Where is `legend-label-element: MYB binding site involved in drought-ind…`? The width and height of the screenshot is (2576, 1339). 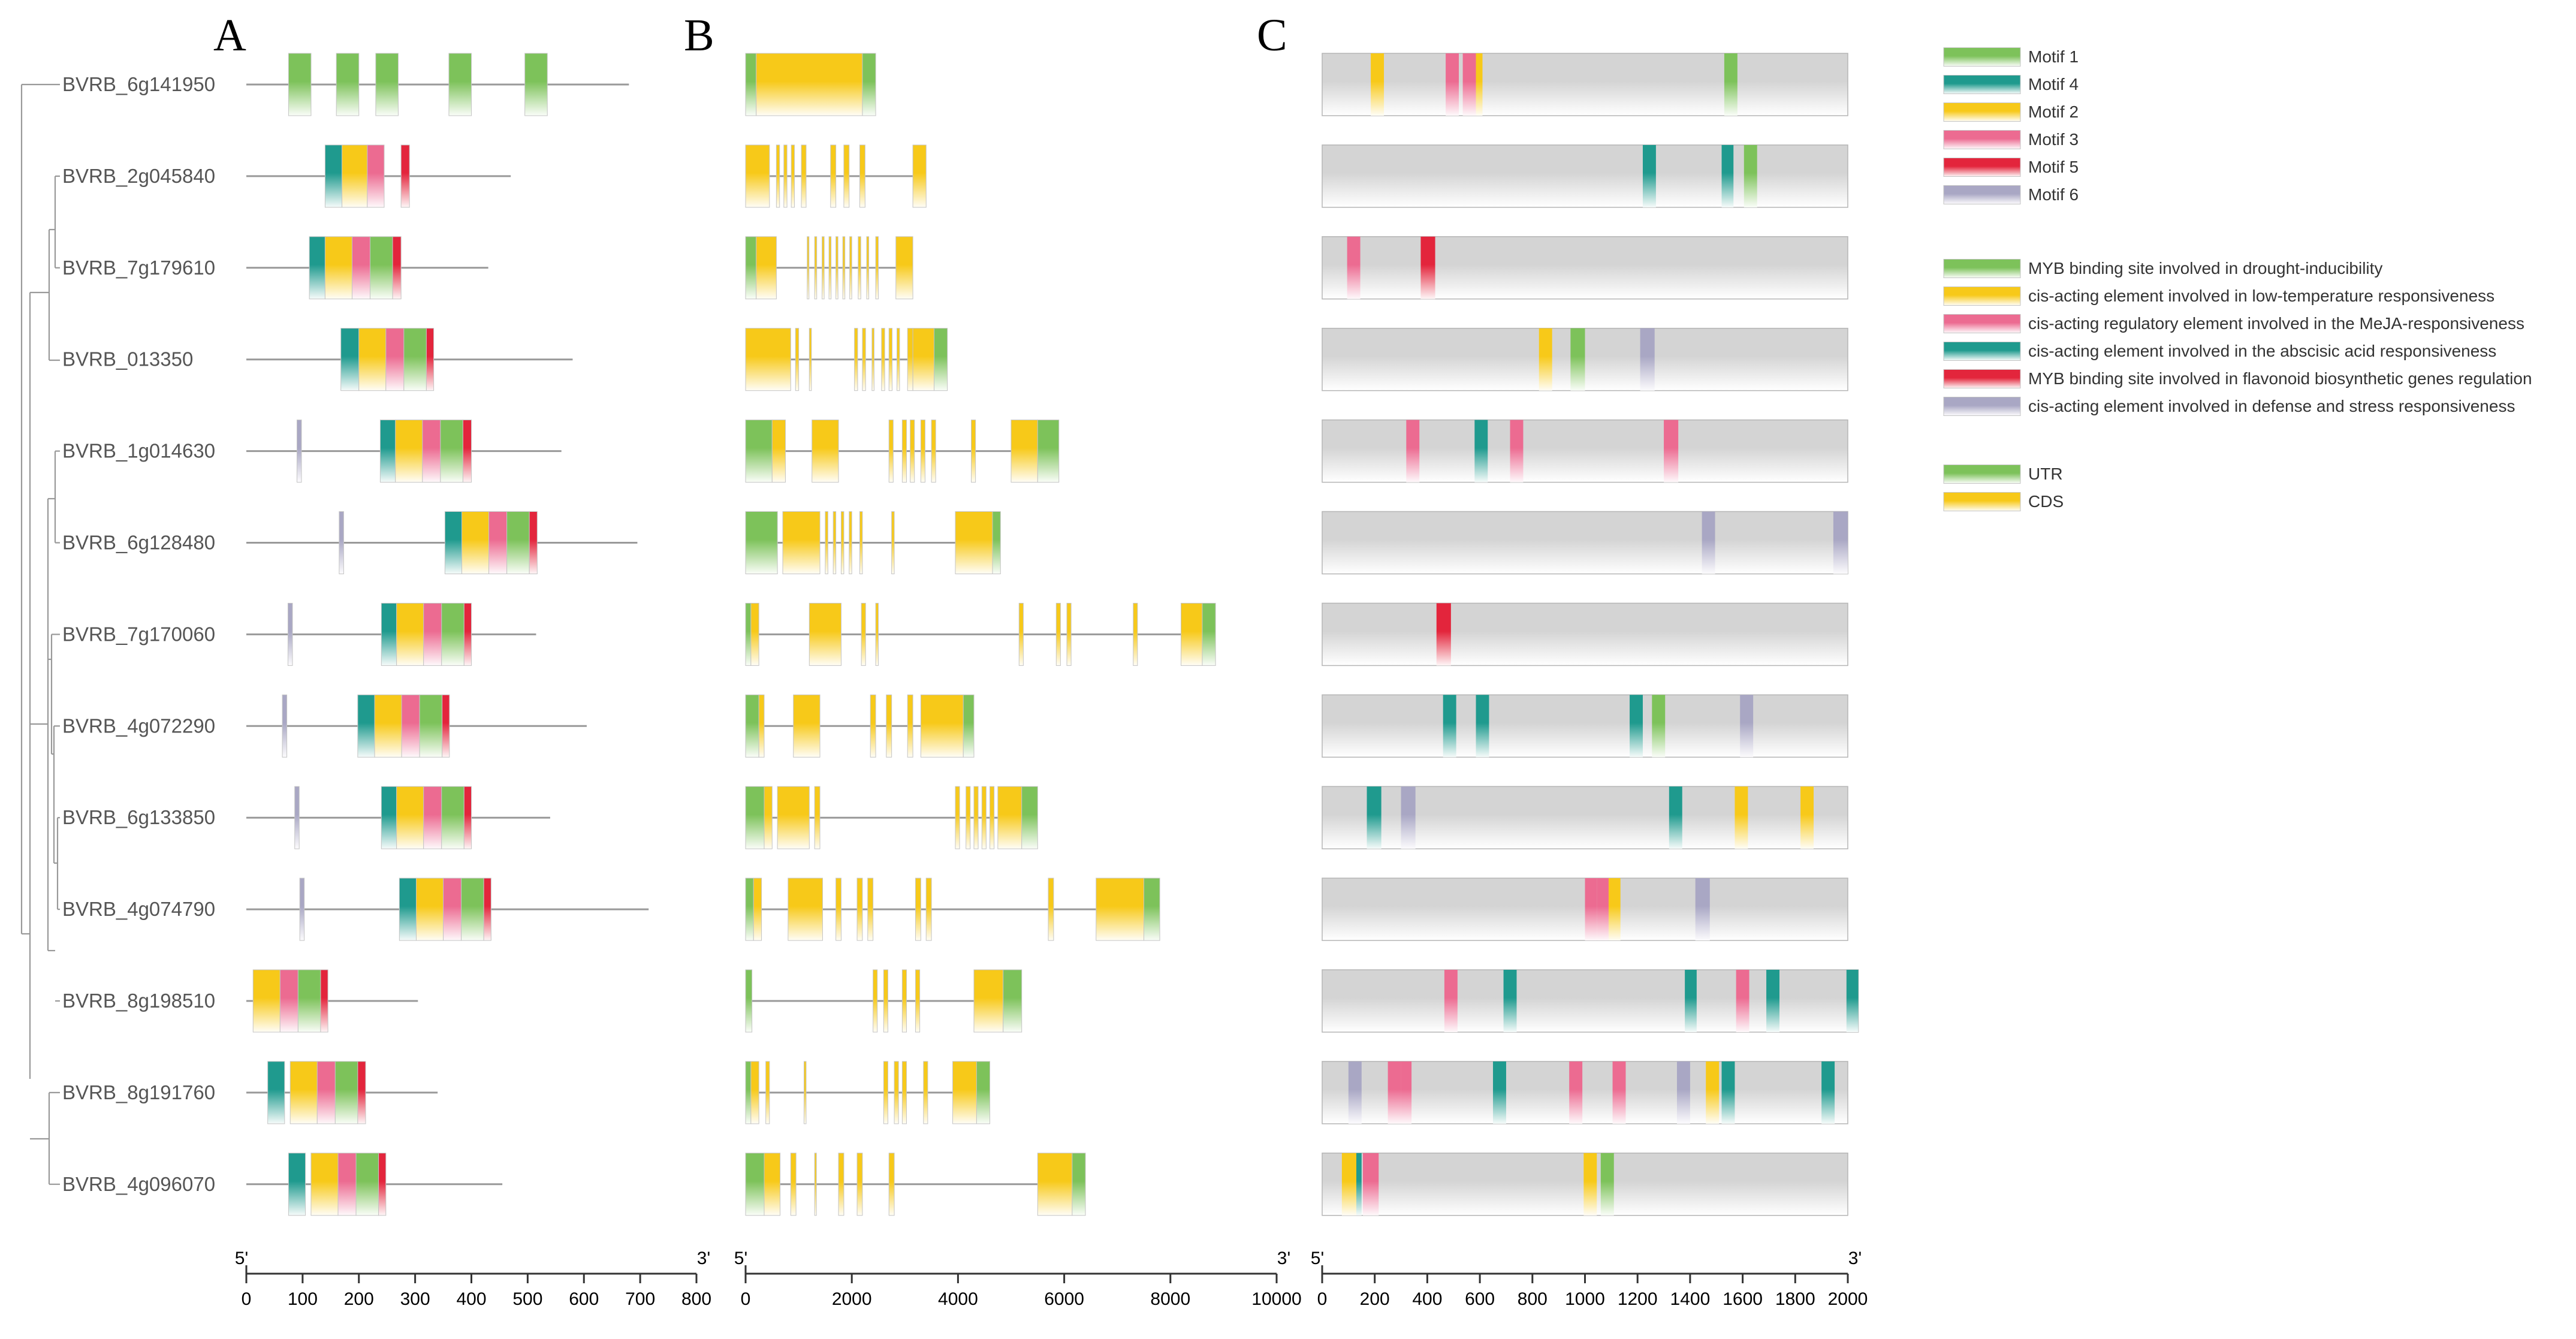
legend-label-element: MYB binding site involved in drought-ind… is located at coordinates (2205, 268).